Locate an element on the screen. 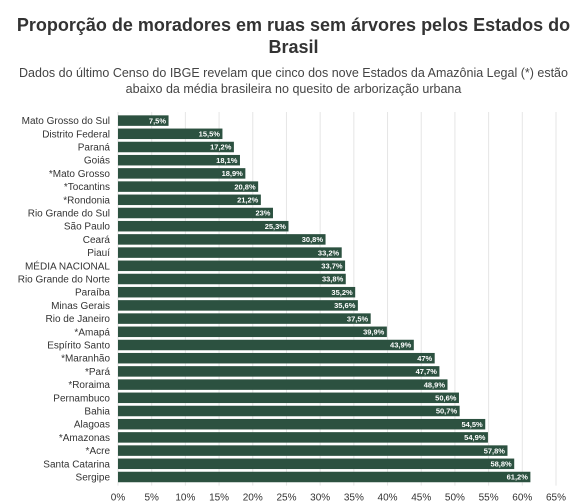 Image resolution: width=587 pixels, height=503 pixels. category-label: *Roraima is located at coordinates (89, 385).